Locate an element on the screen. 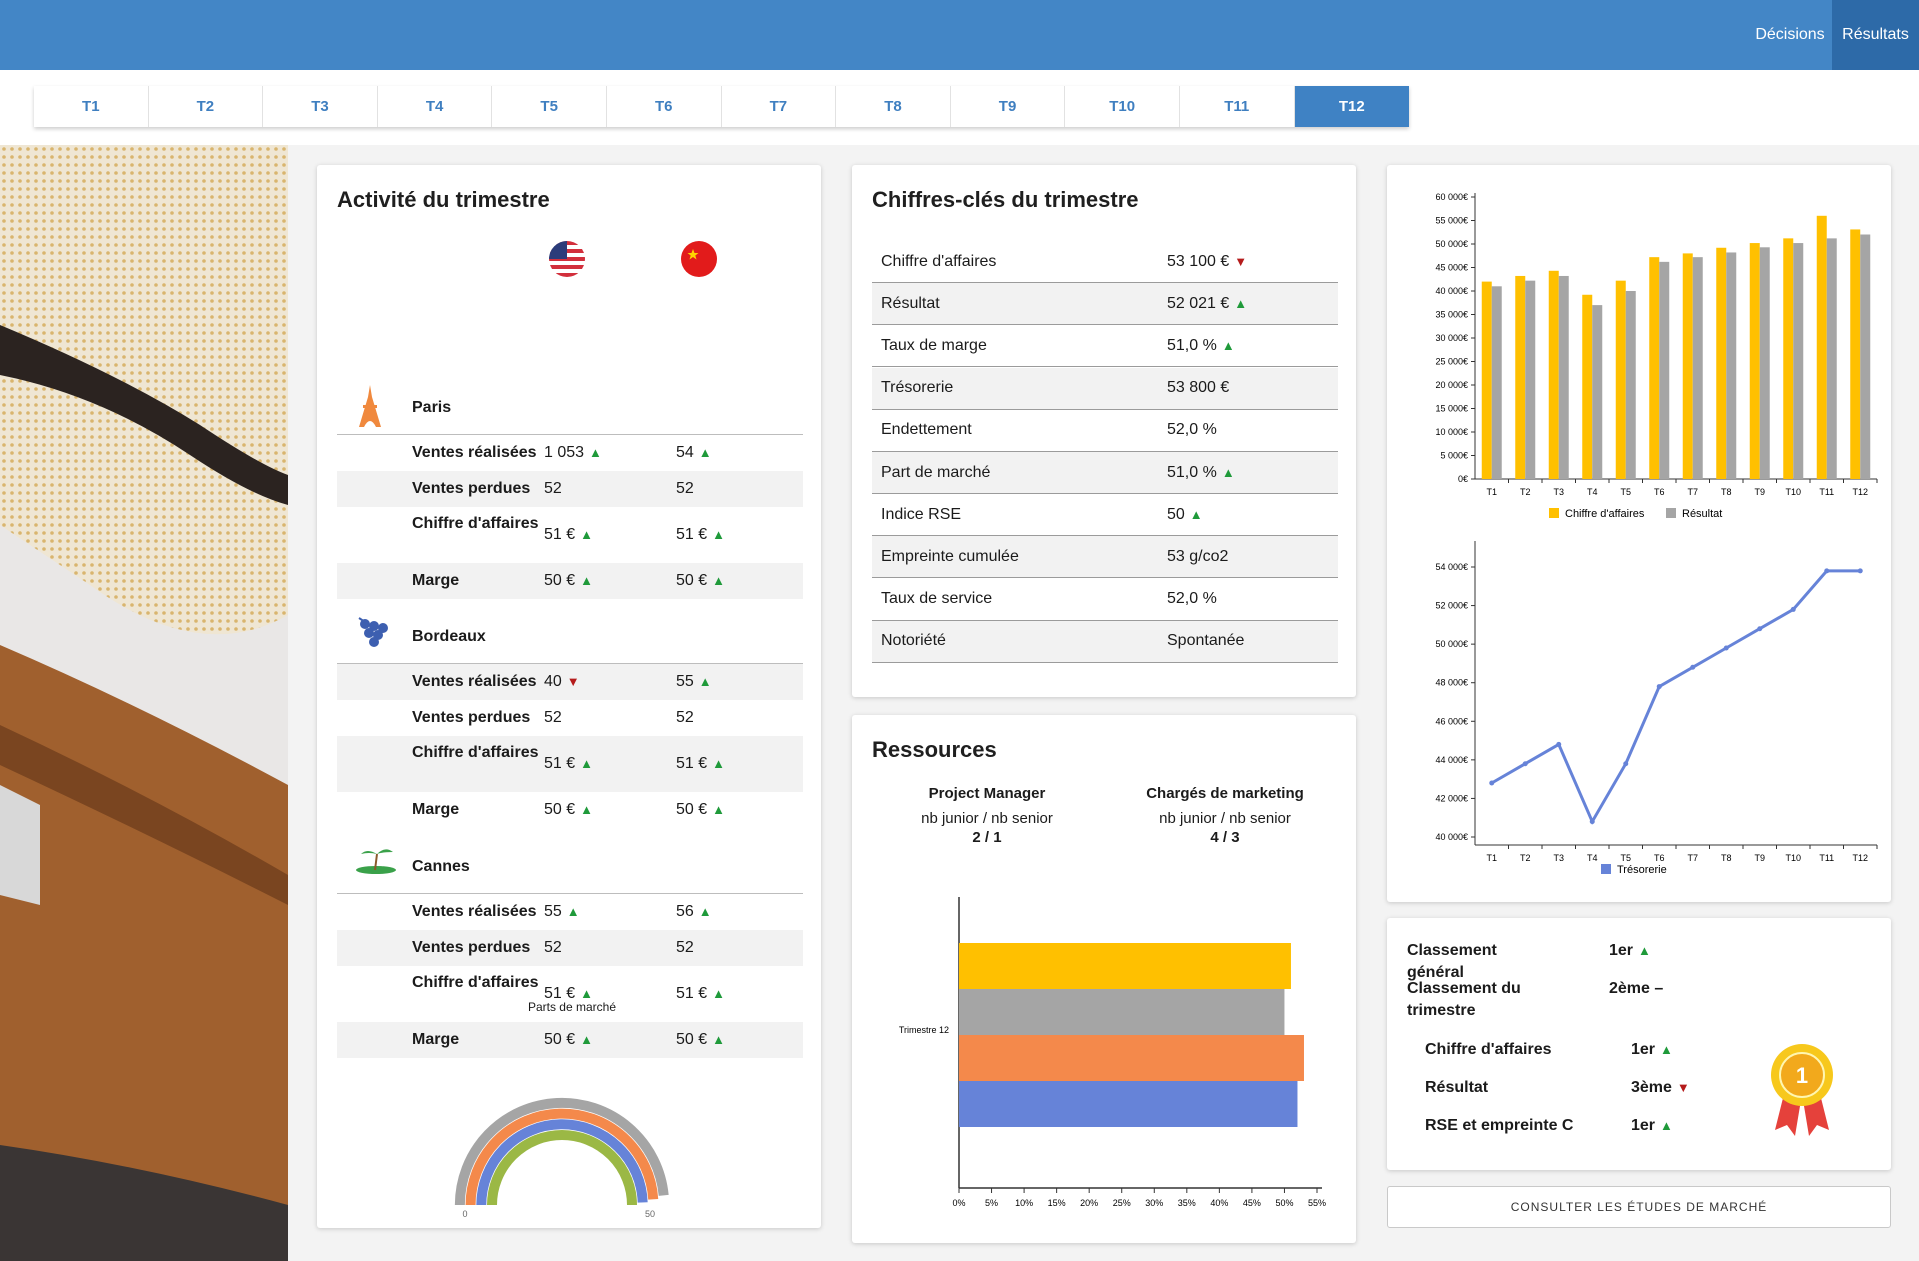 The image size is (1919, 1261). line-x-tick-label: T5 is located at coordinates (1625, 858).